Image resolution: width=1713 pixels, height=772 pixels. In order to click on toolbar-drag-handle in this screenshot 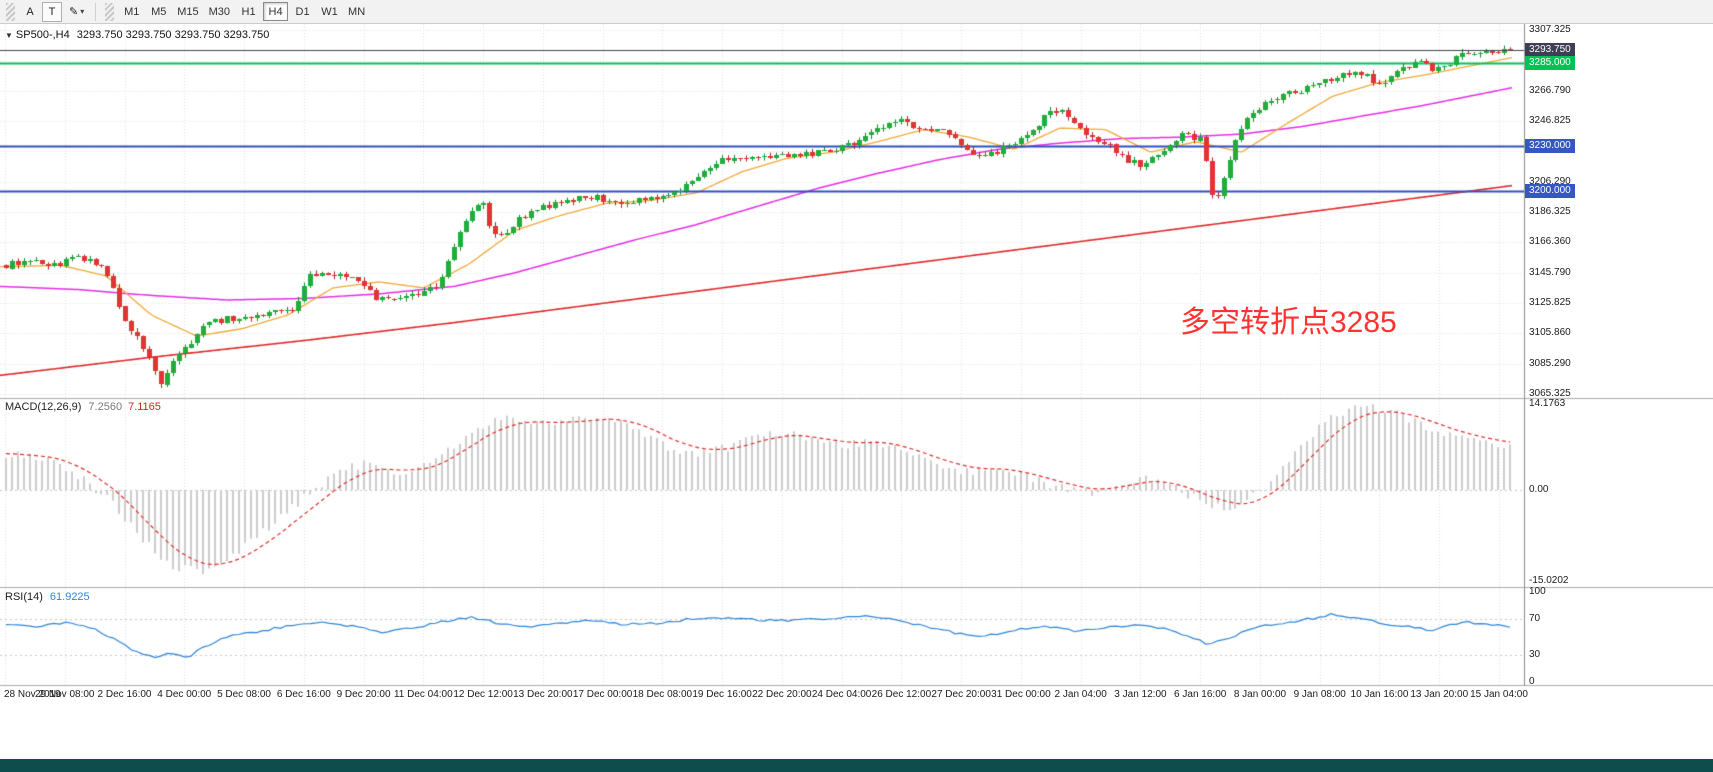, I will do `click(10, 11)`.